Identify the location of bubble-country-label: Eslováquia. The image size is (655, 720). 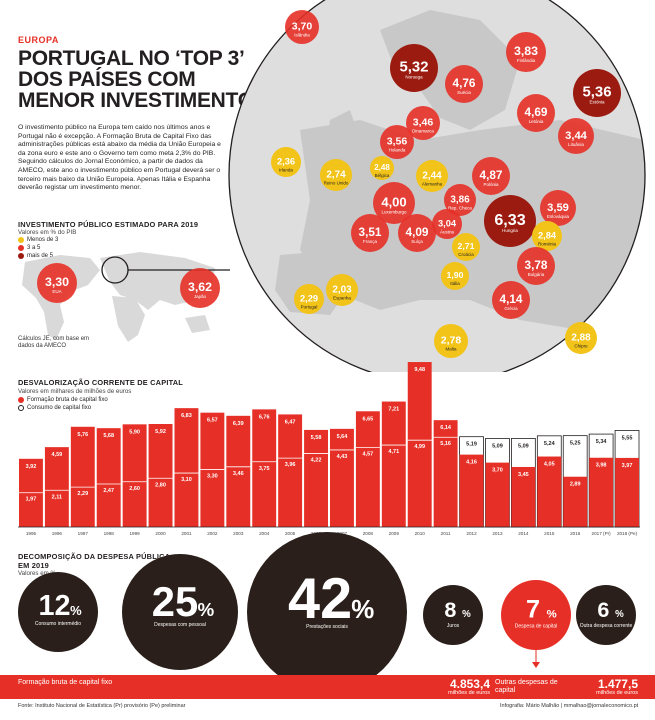
(558, 216).